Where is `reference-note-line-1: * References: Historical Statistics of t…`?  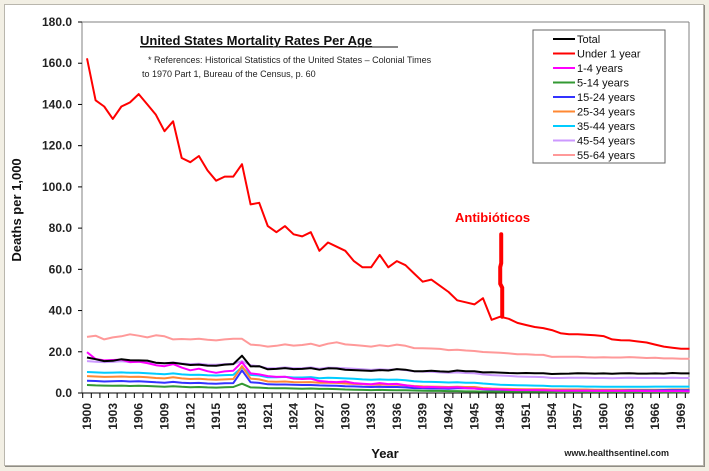 reference-note-line-1: * References: Historical Statistics of t… is located at coordinates (290, 60).